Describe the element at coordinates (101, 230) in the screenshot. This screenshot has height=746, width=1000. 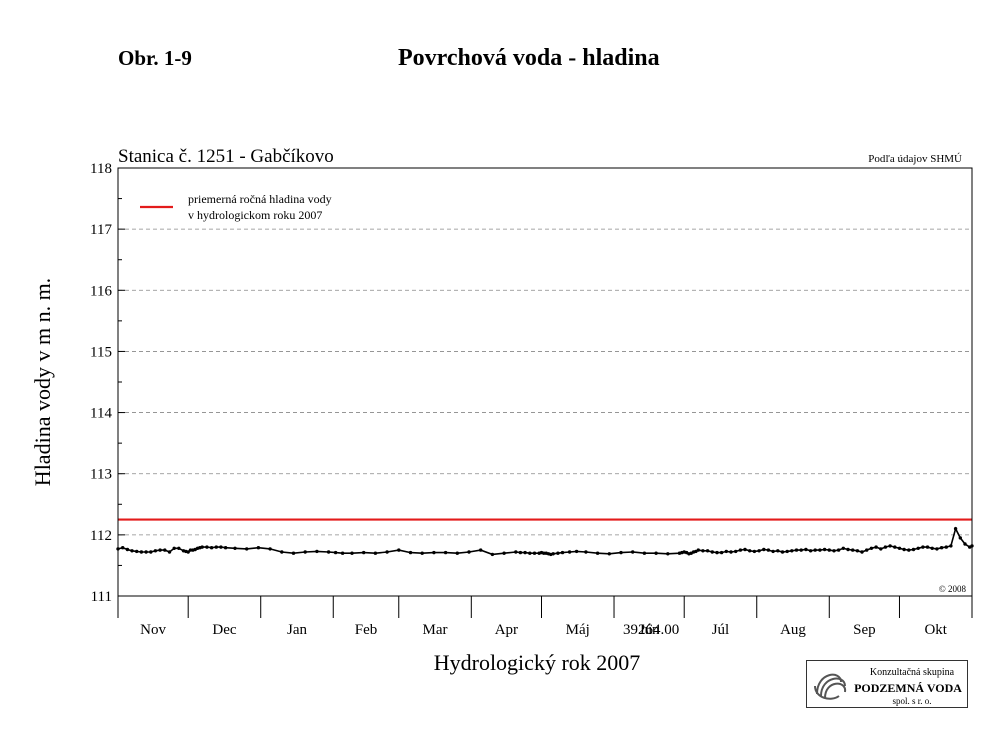
I see `y-tick-label: 117` at that location.